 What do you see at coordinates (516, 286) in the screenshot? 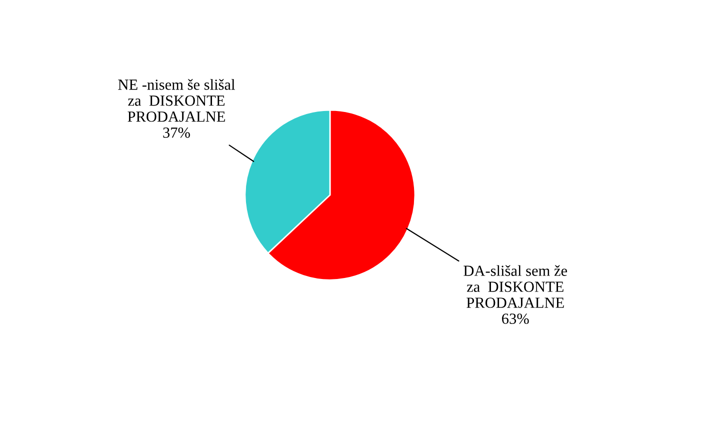
I see `slice-label: DA-slišal sem že za DISKONTE PRODAJALNE` at bounding box center [516, 286].